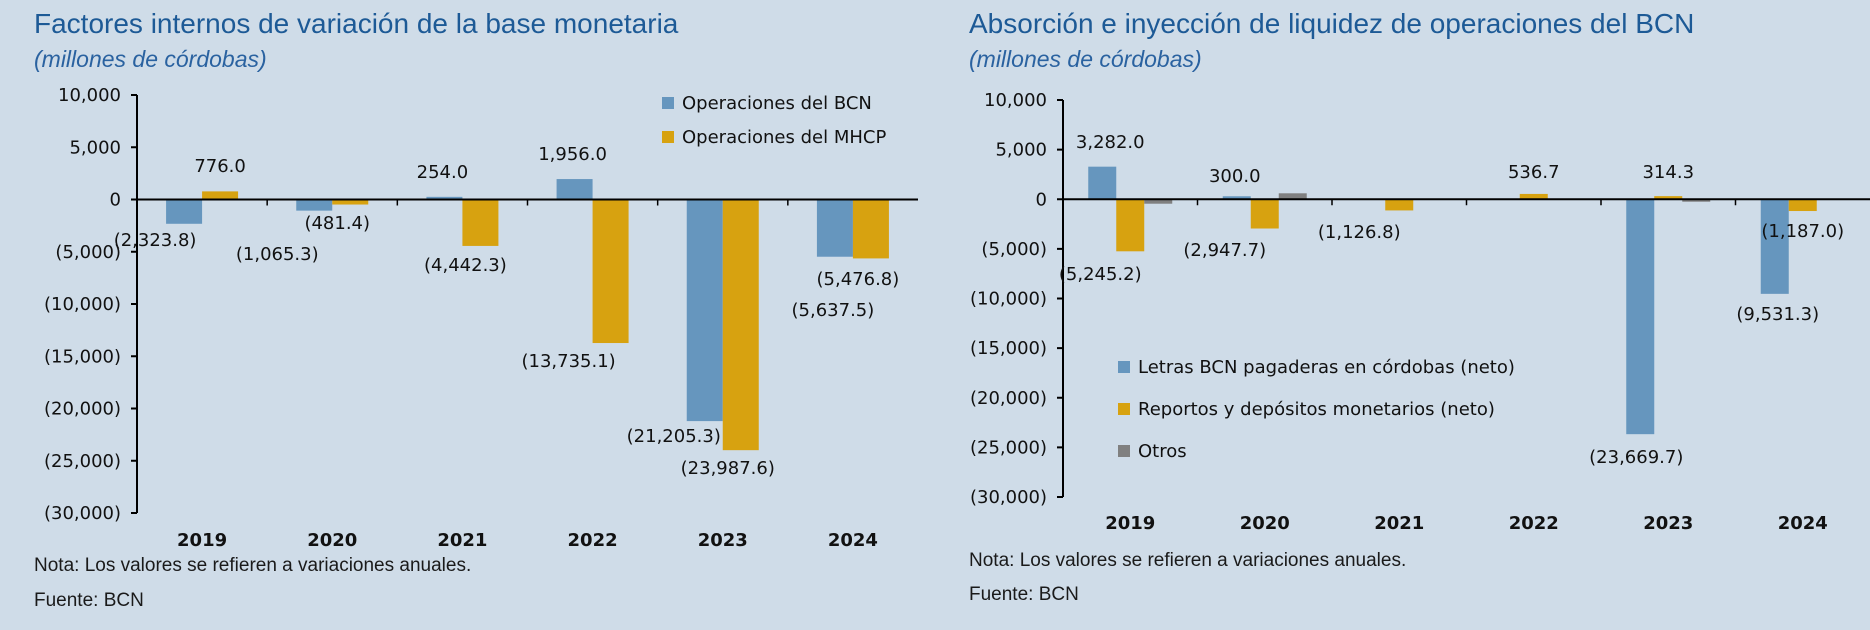 This screenshot has height=630, width=1870. Describe the element at coordinates (834, 228) in the screenshot. I see `left-bar-1-2024` at that location.